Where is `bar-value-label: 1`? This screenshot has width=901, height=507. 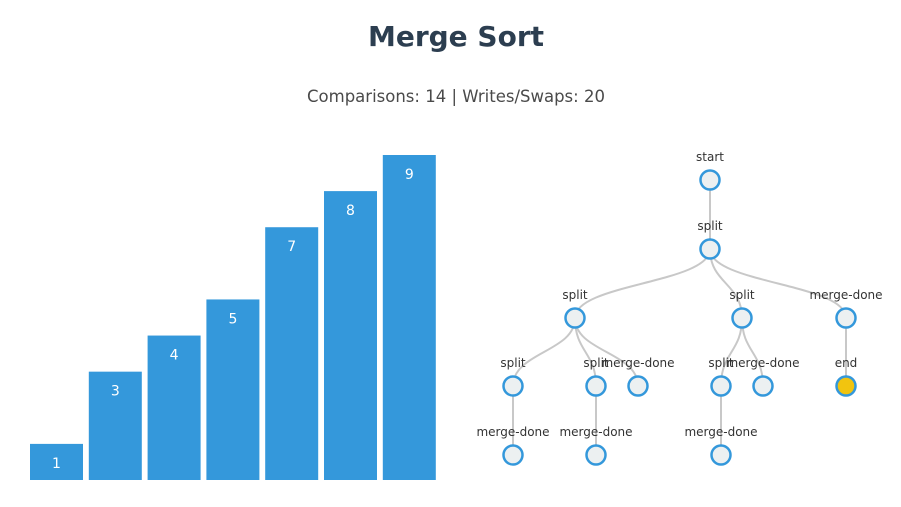
bar-value-label: 1 is located at coordinates (56, 464).